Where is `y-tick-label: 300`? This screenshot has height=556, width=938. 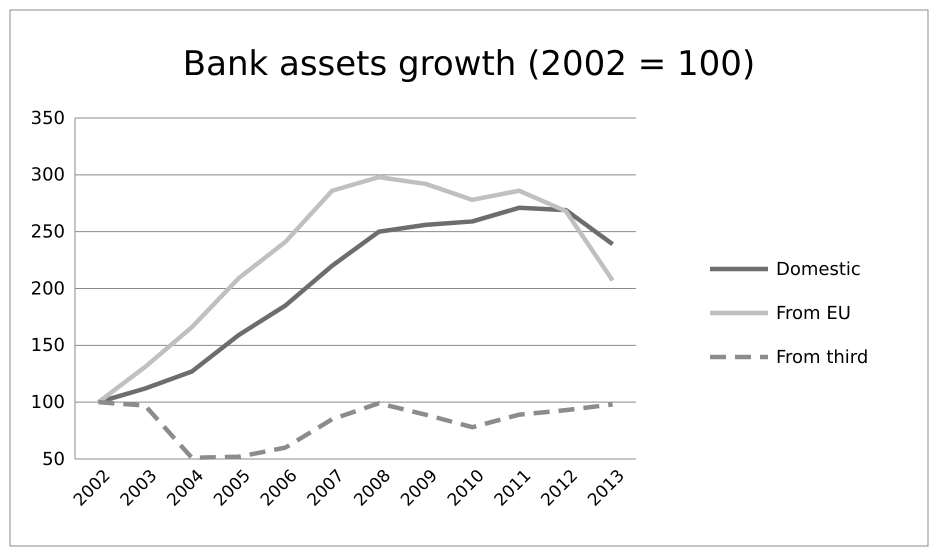 y-tick-label: 300 is located at coordinates (47, 175).